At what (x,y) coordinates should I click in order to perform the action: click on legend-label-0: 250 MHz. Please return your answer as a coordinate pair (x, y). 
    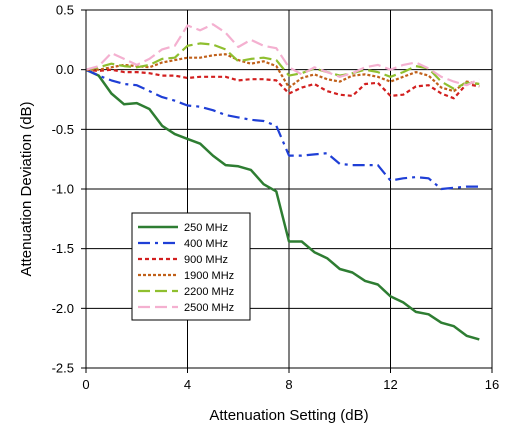
    Looking at the image, I should click on (206, 228).